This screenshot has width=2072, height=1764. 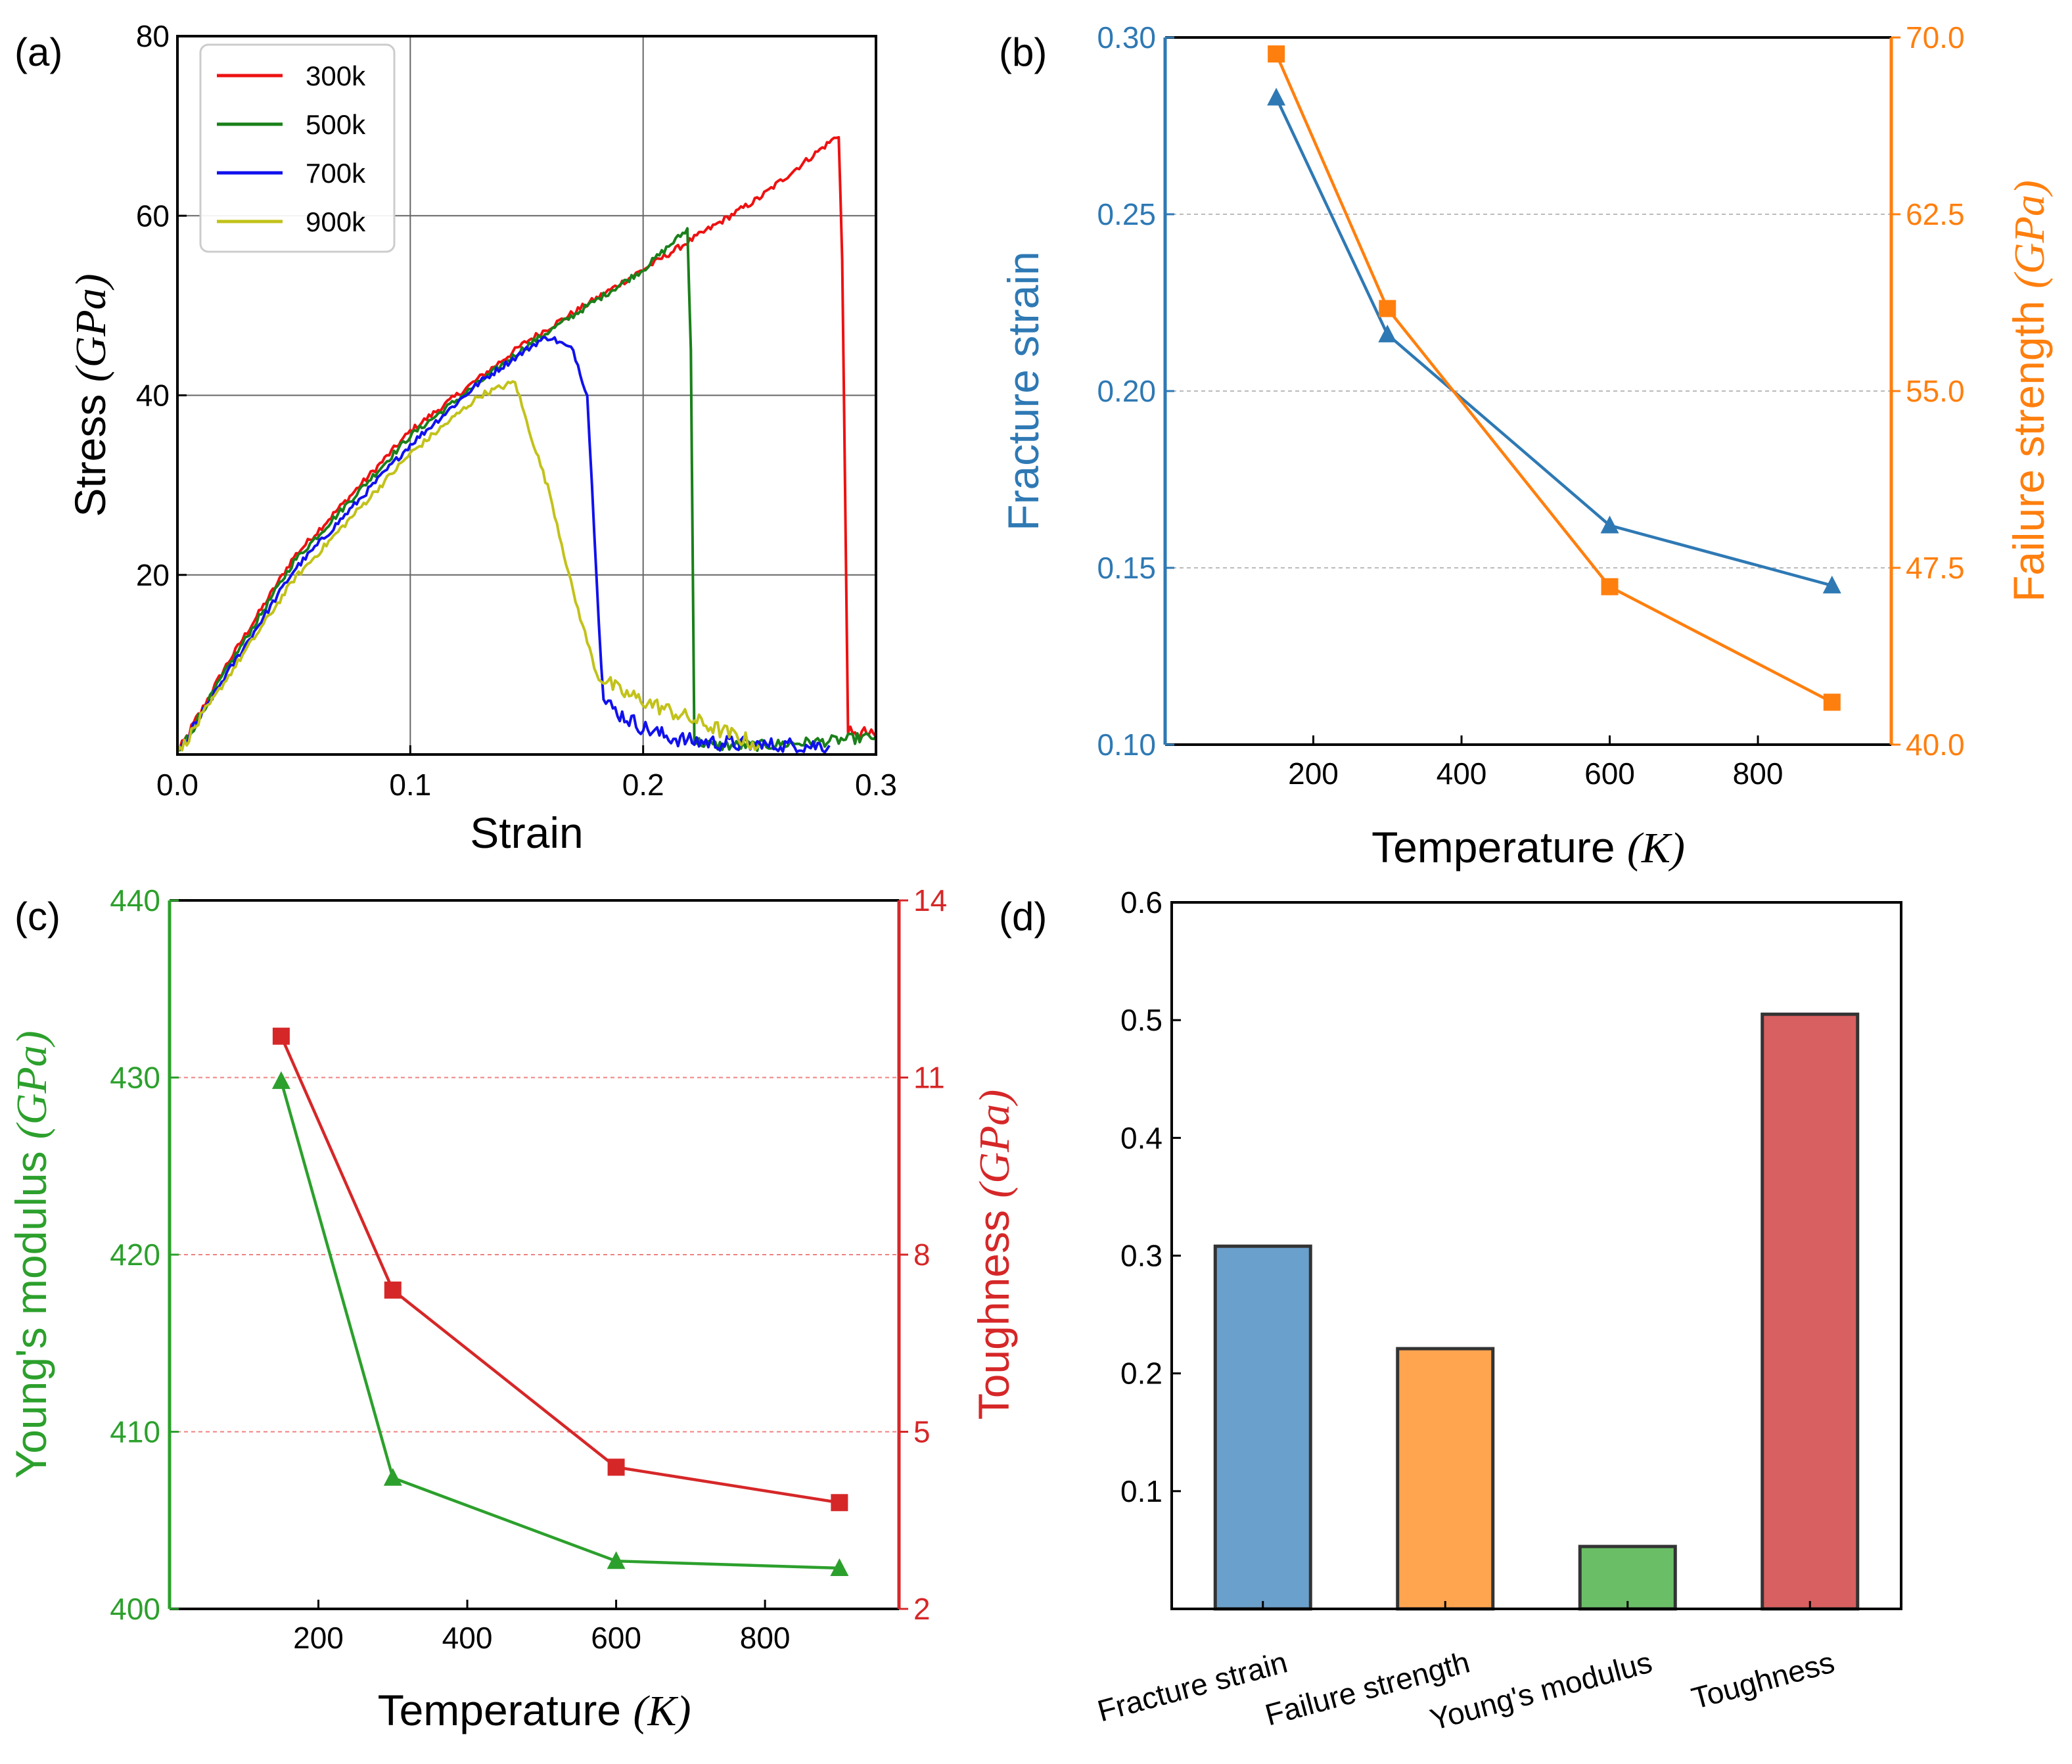 I want to click on series-line-Failure strength, so click(x=1554, y=379).